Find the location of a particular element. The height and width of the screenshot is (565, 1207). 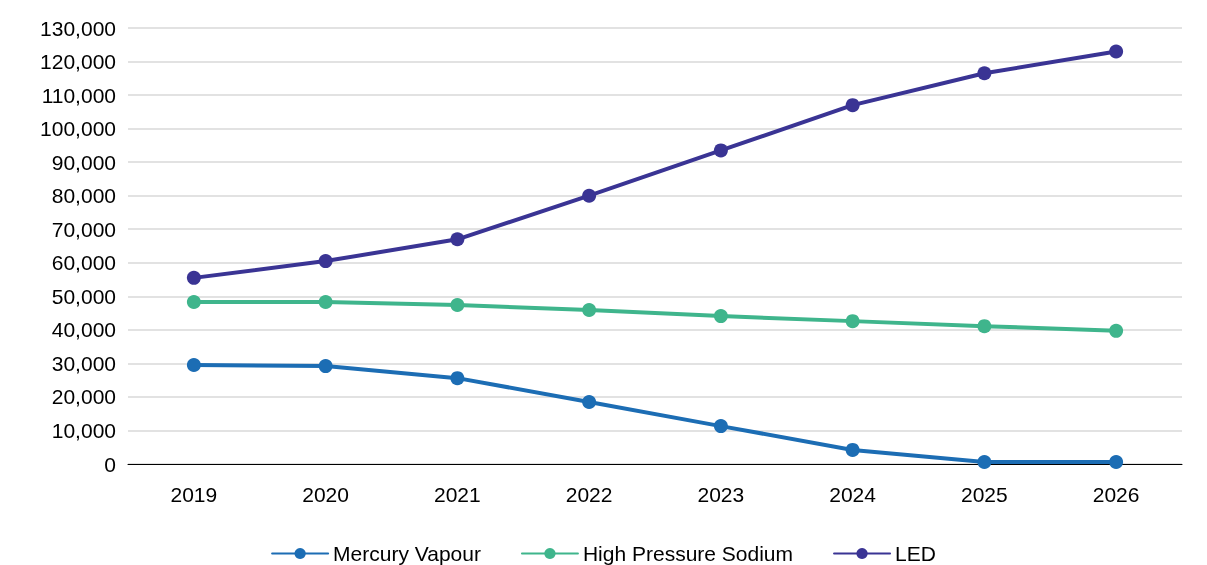

legend-label: LED is located at coordinates (915, 553).